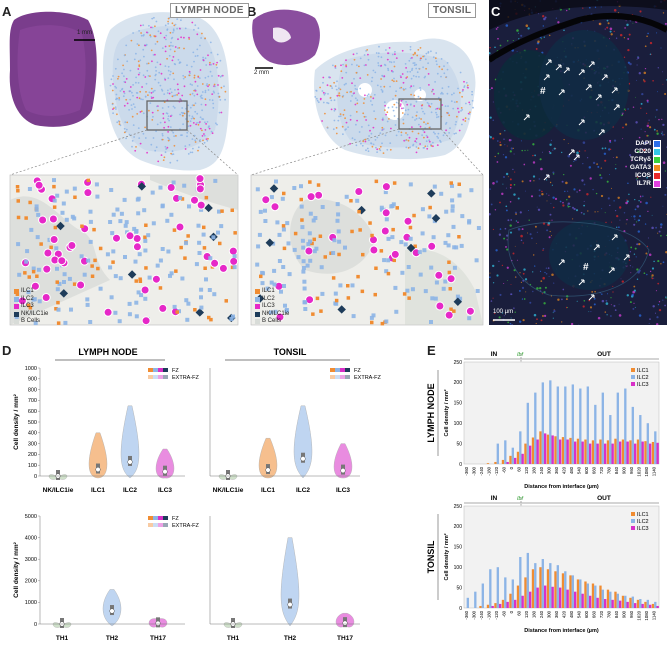  What do you see at coordinates (175, 371) in the screenshot?
I see `legend-label: FZ` at bounding box center [175, 371].